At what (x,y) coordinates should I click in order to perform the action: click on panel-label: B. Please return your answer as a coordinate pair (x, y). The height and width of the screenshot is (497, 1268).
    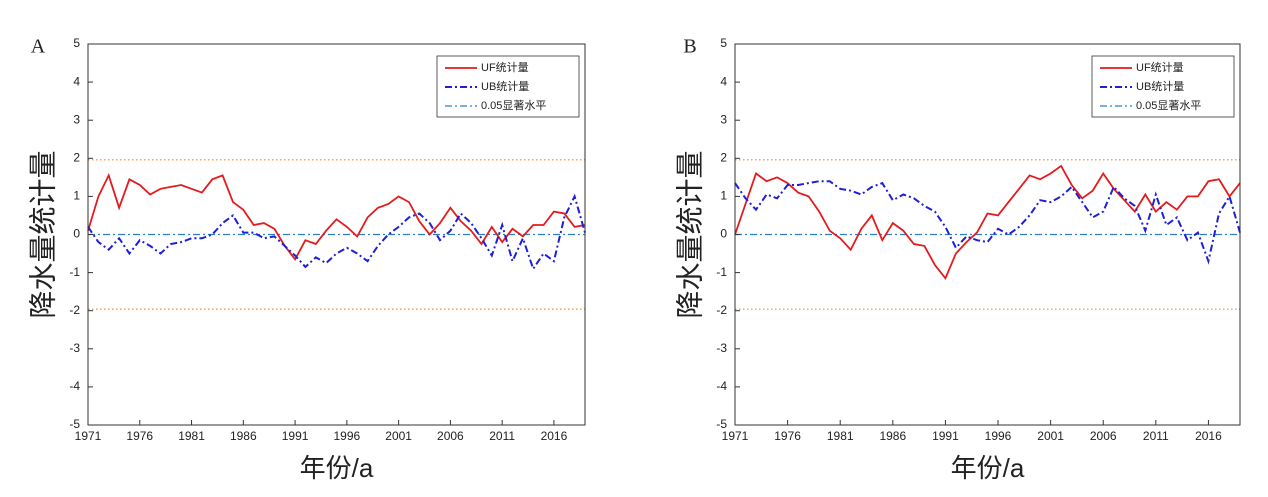
    Looking at the image, I should click on (689, 47).